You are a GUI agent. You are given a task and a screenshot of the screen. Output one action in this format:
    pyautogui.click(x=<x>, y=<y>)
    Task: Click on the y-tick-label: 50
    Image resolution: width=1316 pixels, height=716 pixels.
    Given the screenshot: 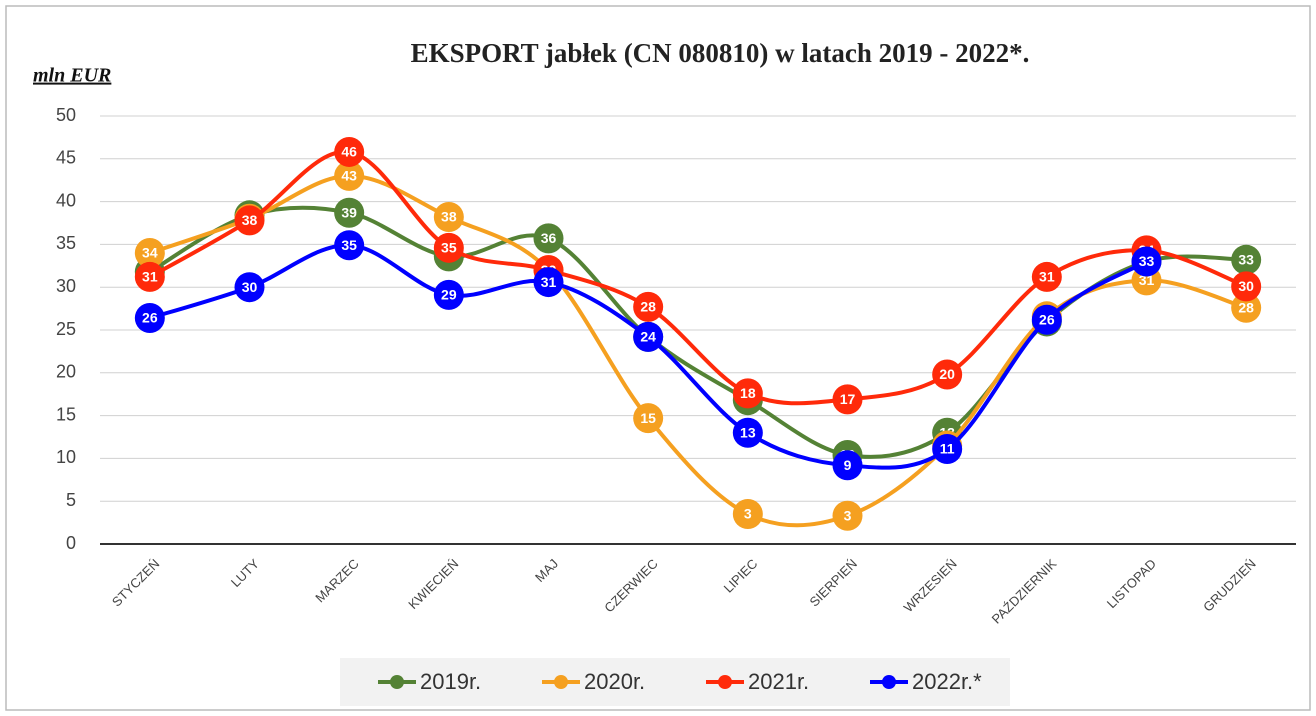 What is the action you would take?
    pyautogui.click(x=66, y=115)
    